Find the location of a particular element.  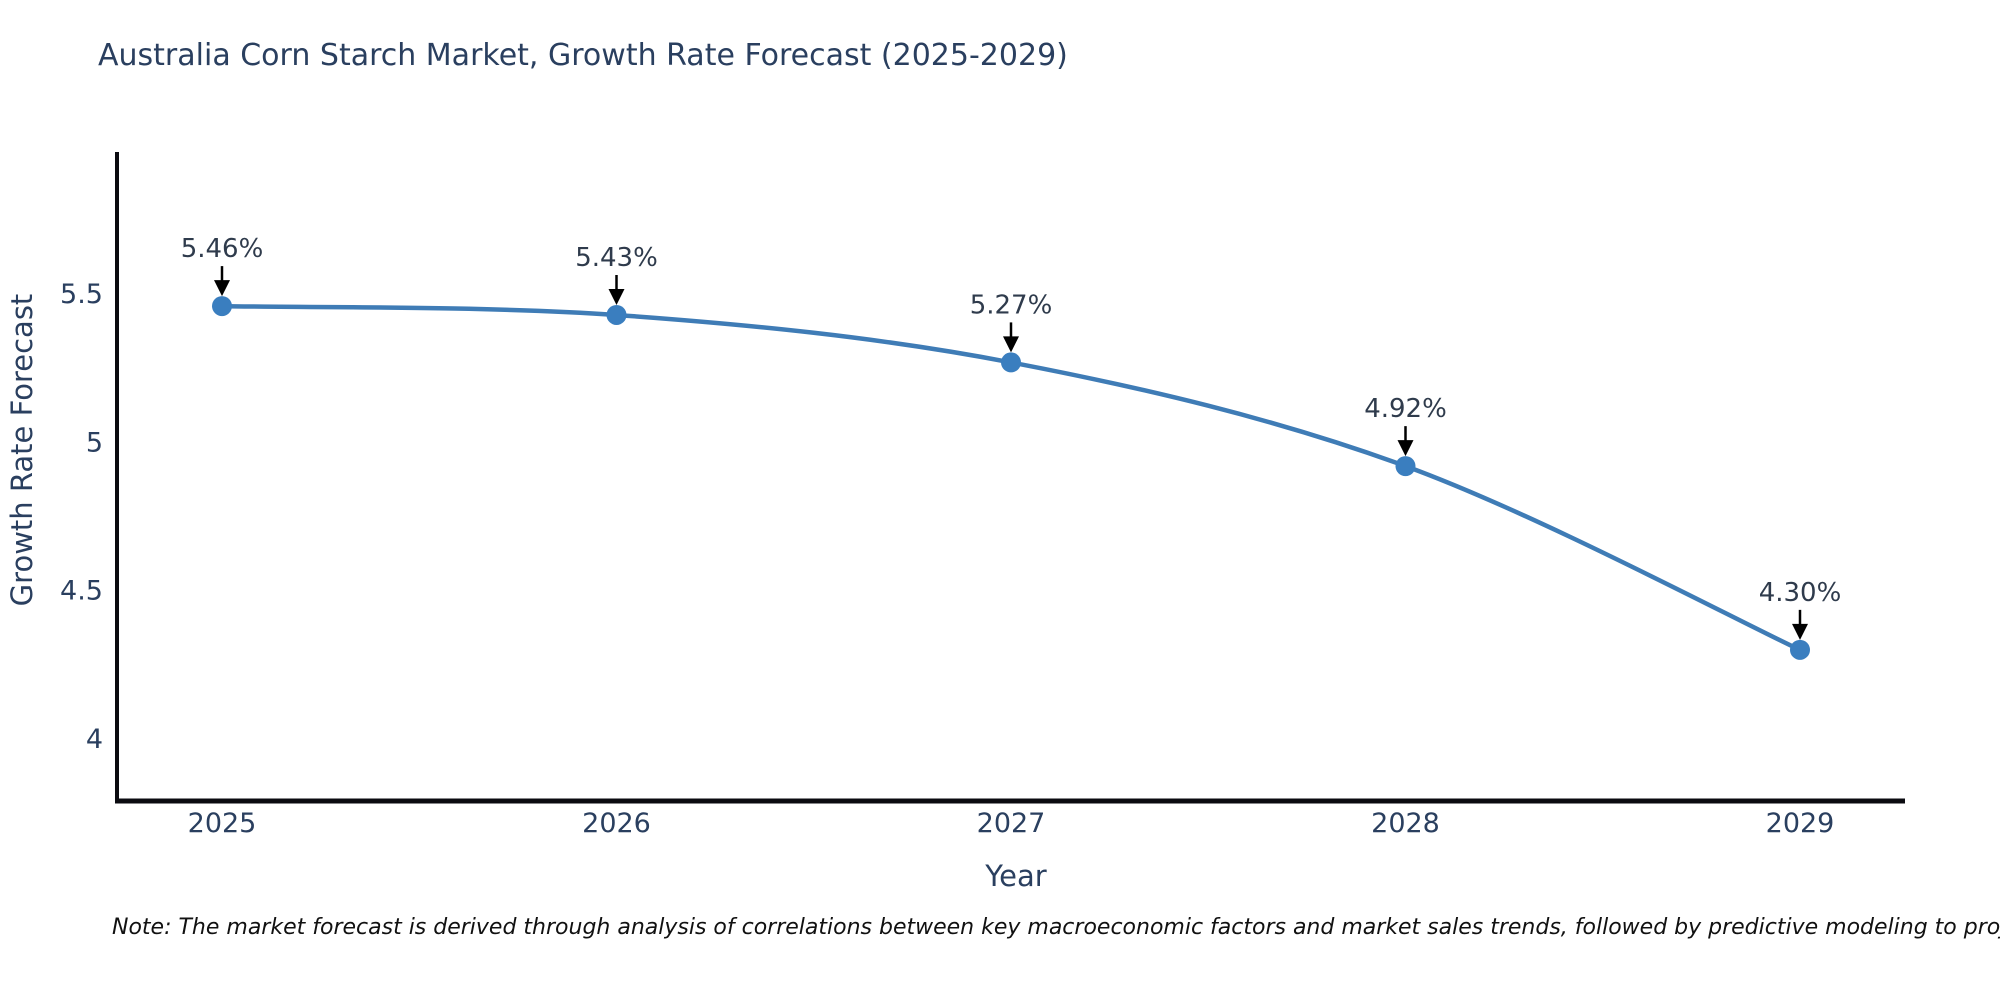

data-point-label: 5.46% is located at coordinates (222, 249).